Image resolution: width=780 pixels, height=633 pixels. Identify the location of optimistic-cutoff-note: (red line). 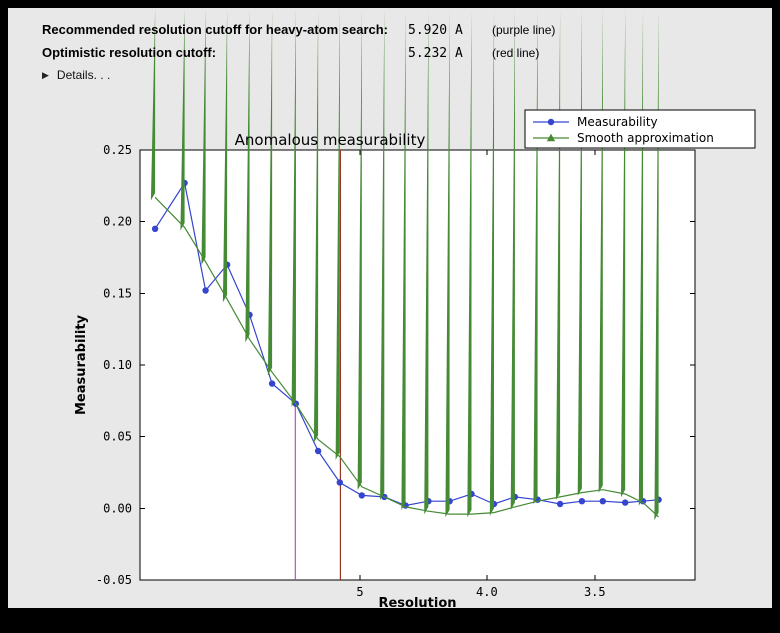
(516, 53).